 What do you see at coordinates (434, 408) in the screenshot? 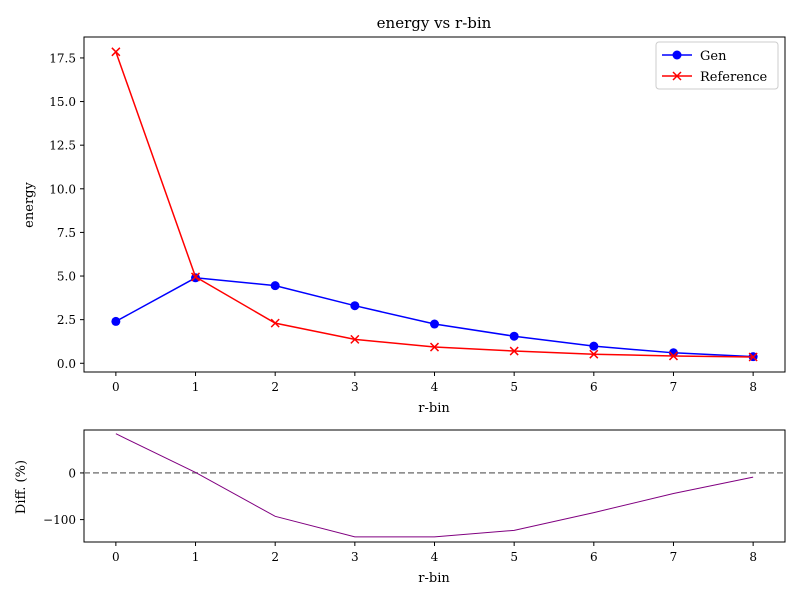
I see `energy-x-axis-label: r-bin` at bounding box center [434, 408].